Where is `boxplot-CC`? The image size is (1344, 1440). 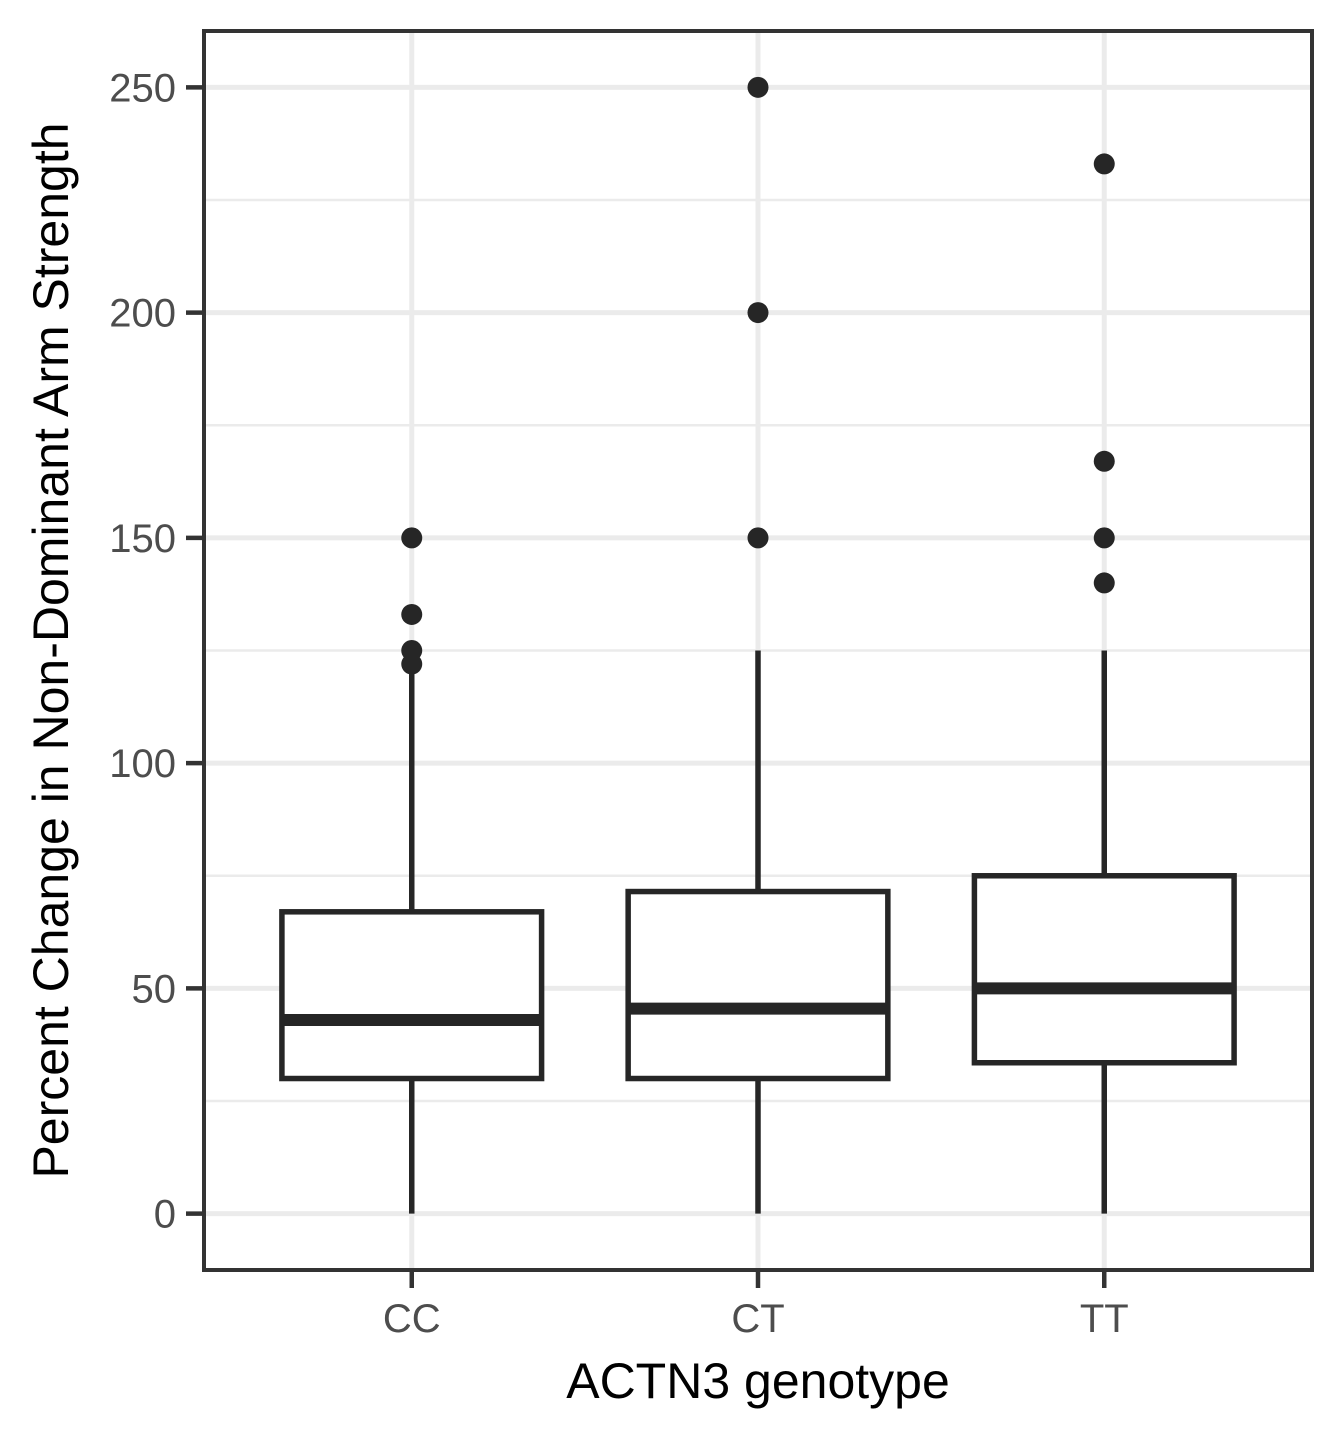 boxplot-CC is located at coordinates (412, 870).